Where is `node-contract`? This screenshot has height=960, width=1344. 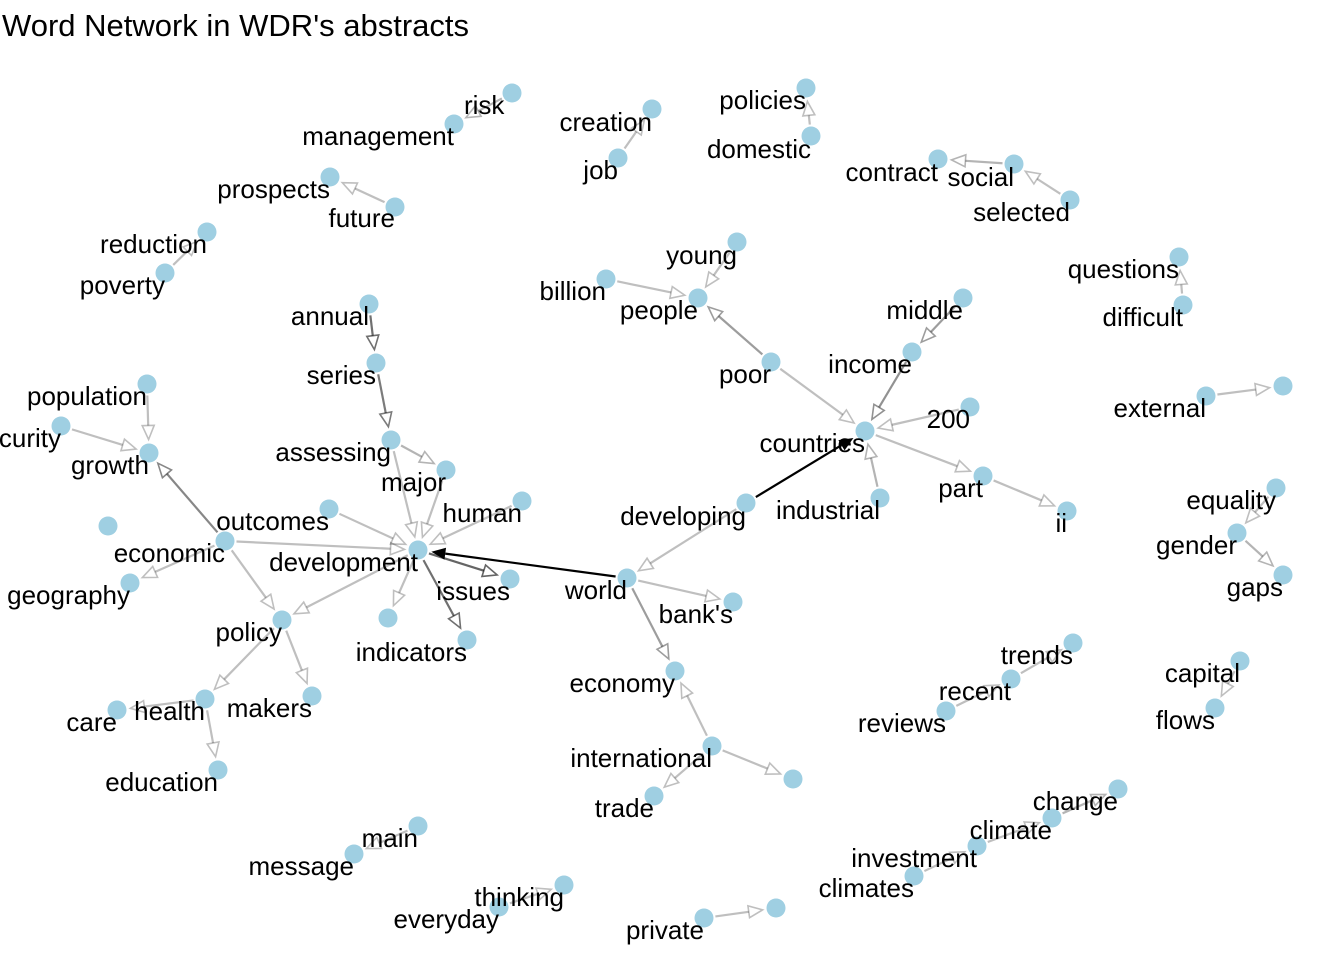
node-contract is located at coordinates (938, 159).